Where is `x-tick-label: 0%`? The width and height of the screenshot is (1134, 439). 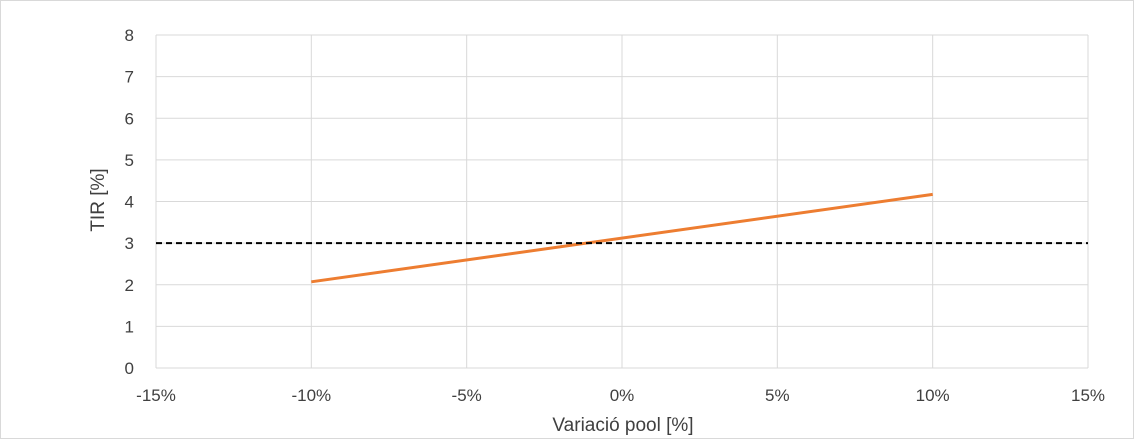 x-tick-label: 0% is located at coordinates (622, 395).